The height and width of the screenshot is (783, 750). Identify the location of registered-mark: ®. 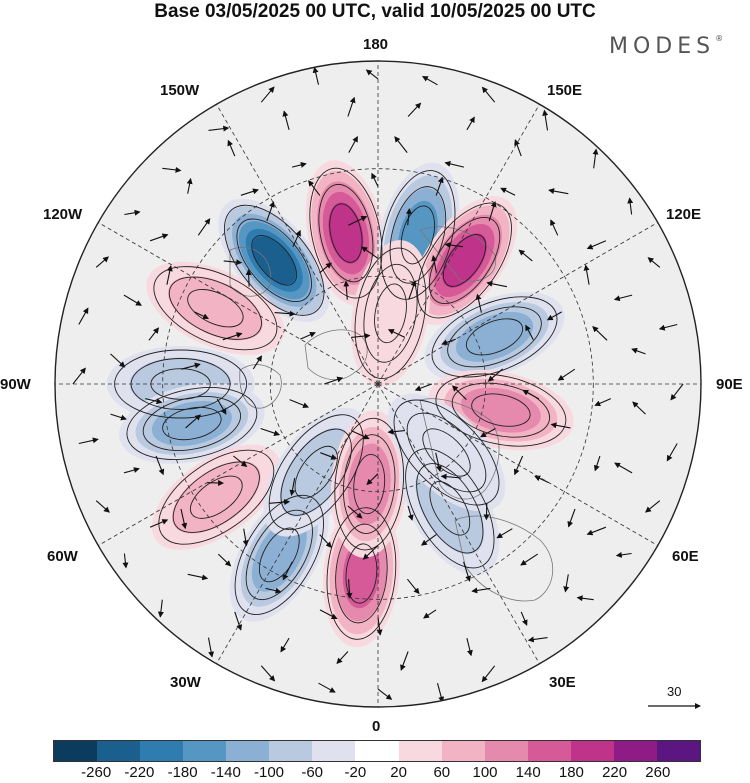
(719, 38).